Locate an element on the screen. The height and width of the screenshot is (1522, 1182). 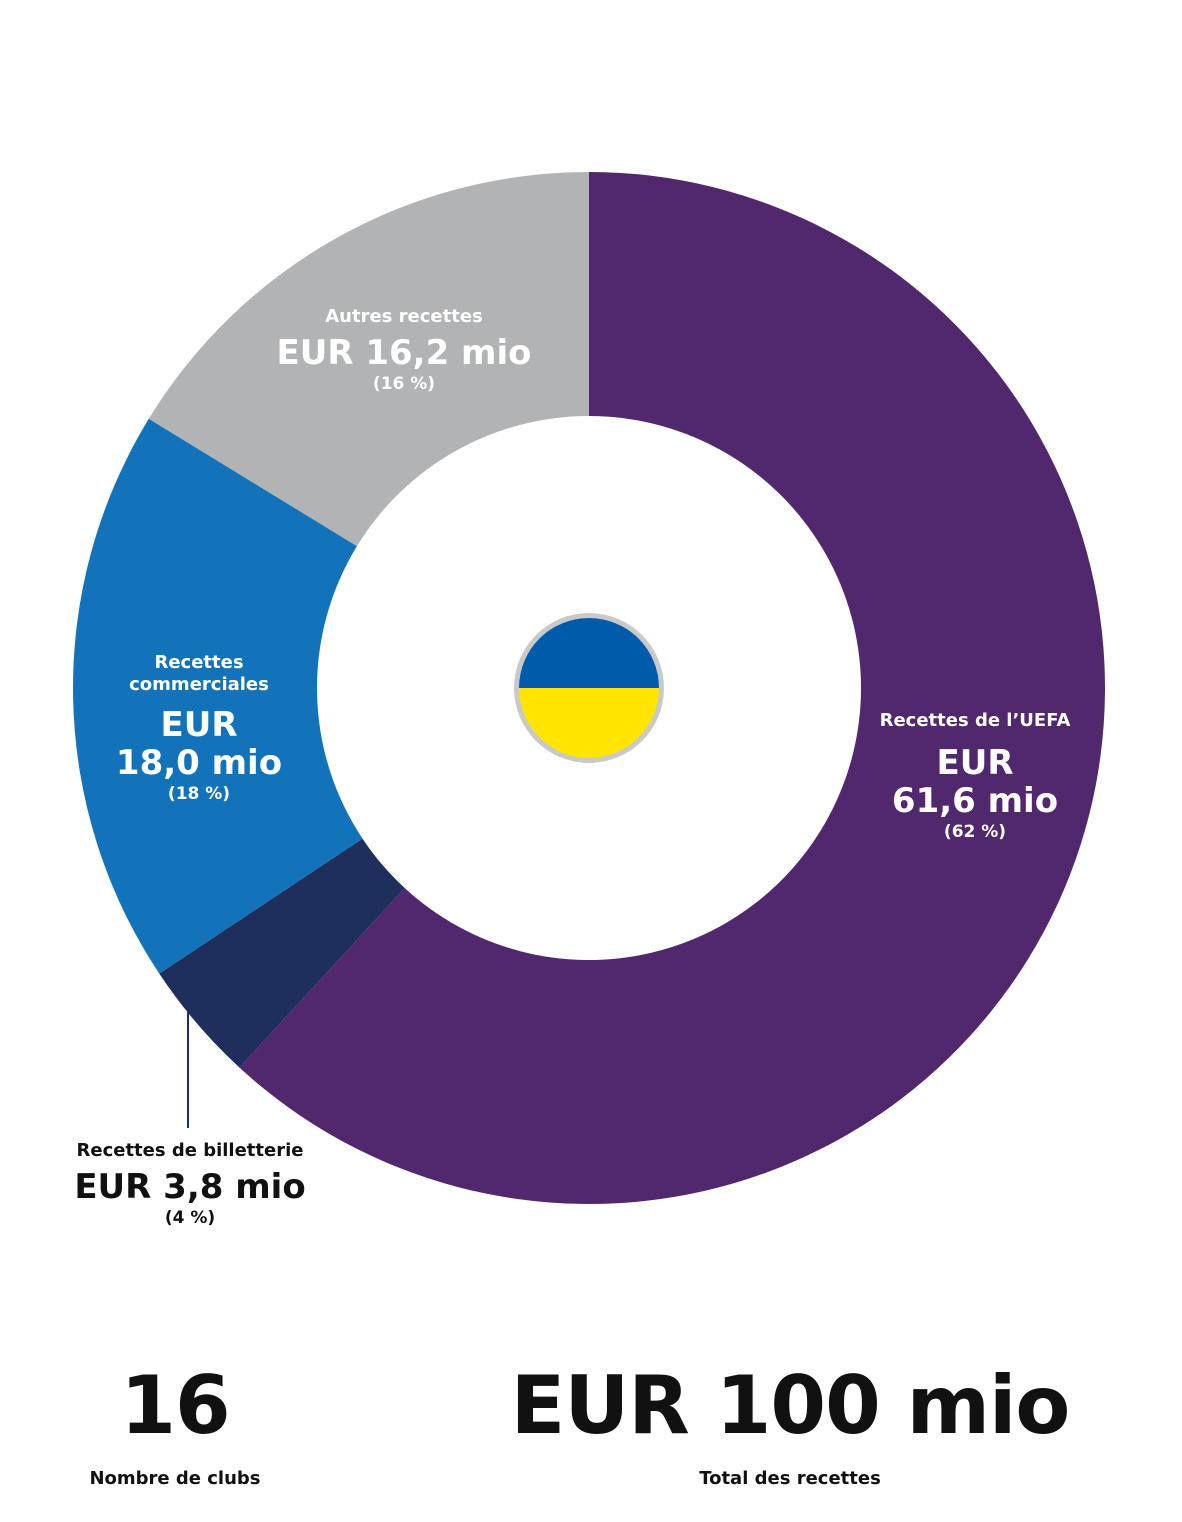
slice-percent-uefa: (62 %) is located at coordinates (975, 832).